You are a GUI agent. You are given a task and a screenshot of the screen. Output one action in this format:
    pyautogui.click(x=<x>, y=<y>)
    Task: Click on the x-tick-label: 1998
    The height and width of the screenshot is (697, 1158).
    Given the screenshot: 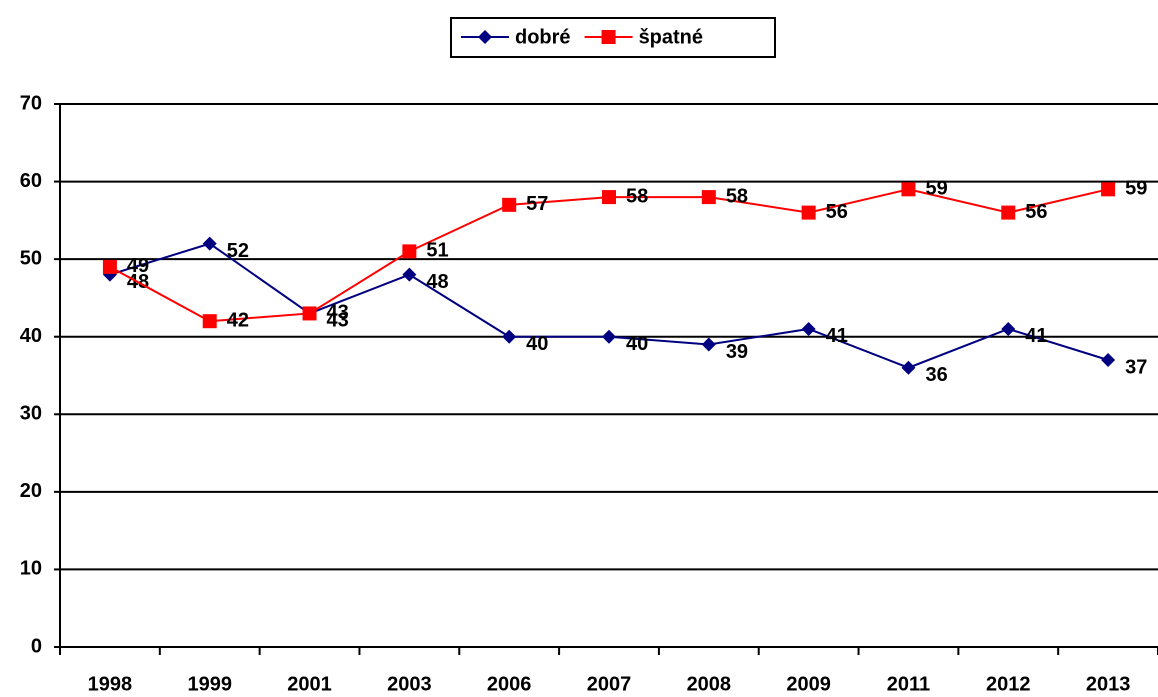 What is the action you would take?
    pyautogui.click(x=110, y=684)
    